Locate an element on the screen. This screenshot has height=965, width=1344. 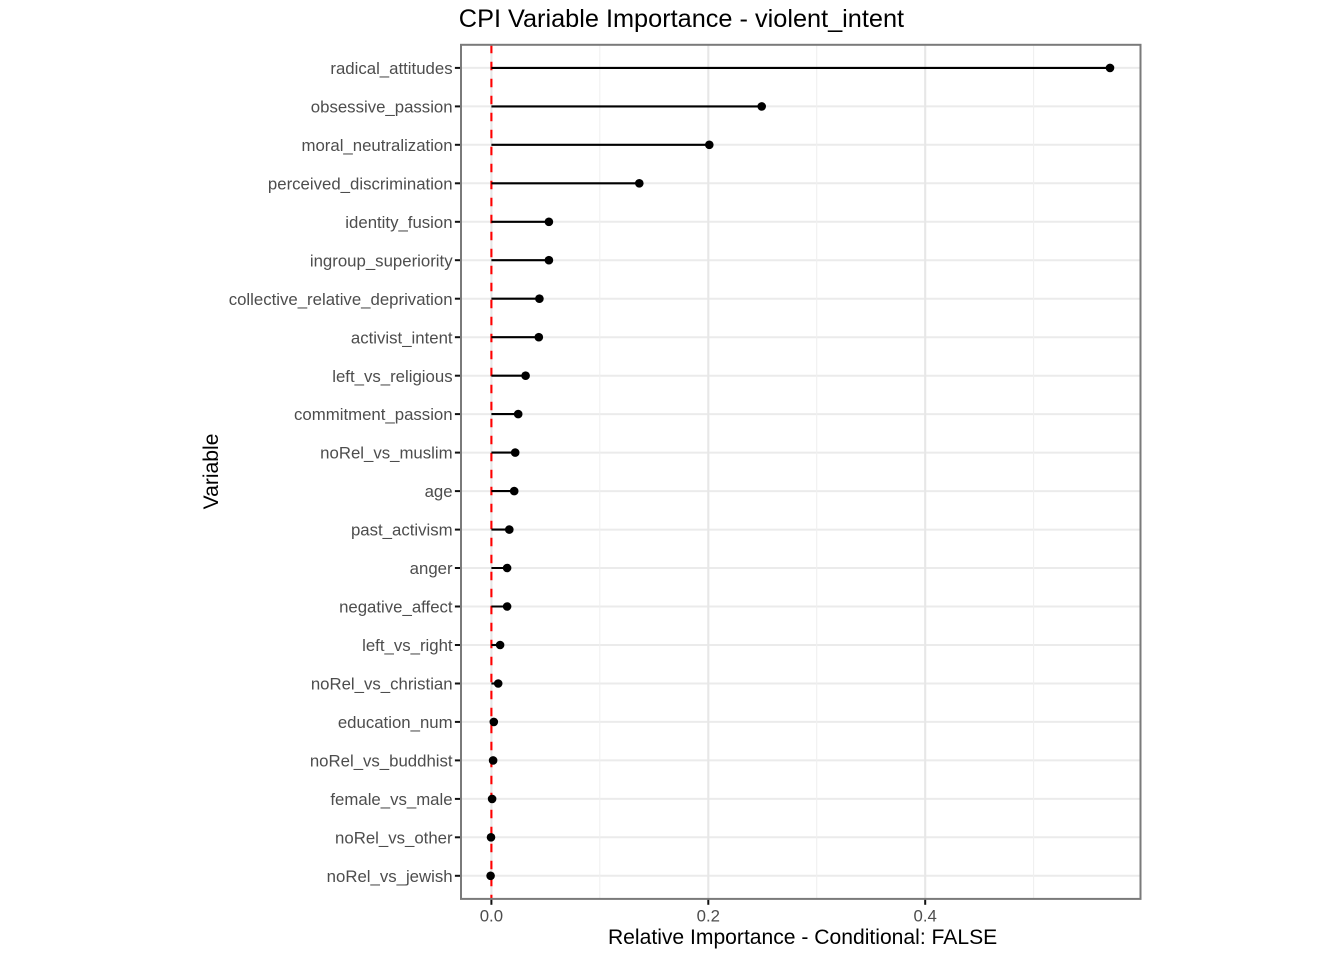
svg-text: commitment_passion is located at coordinates (373, 414).